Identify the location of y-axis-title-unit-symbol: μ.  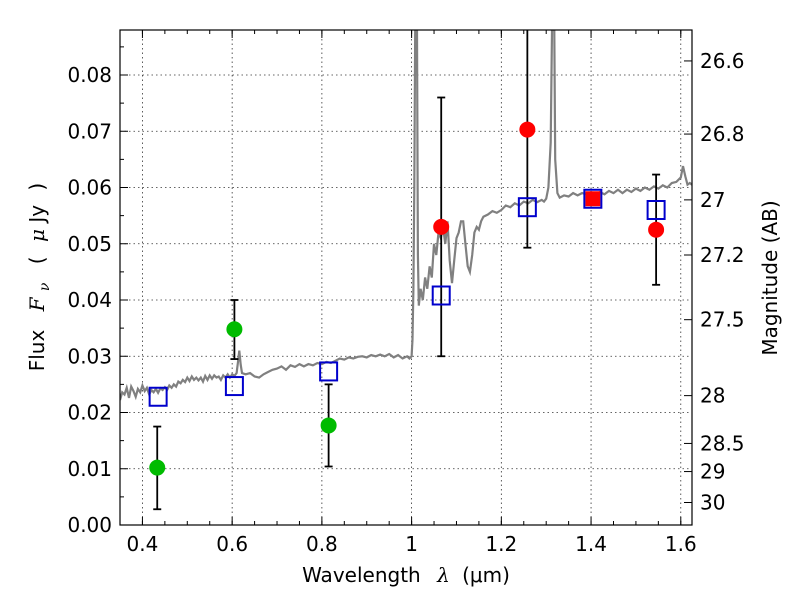
(37, 235).